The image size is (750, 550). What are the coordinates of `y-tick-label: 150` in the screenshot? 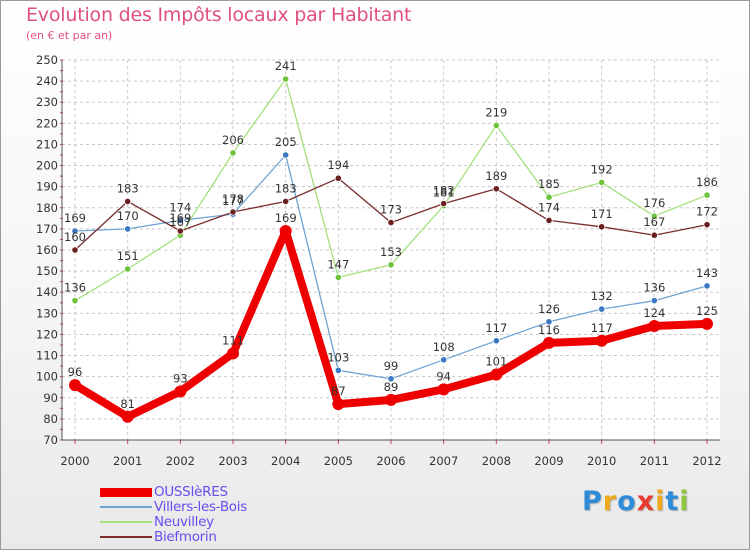 It's located at (47, 271).